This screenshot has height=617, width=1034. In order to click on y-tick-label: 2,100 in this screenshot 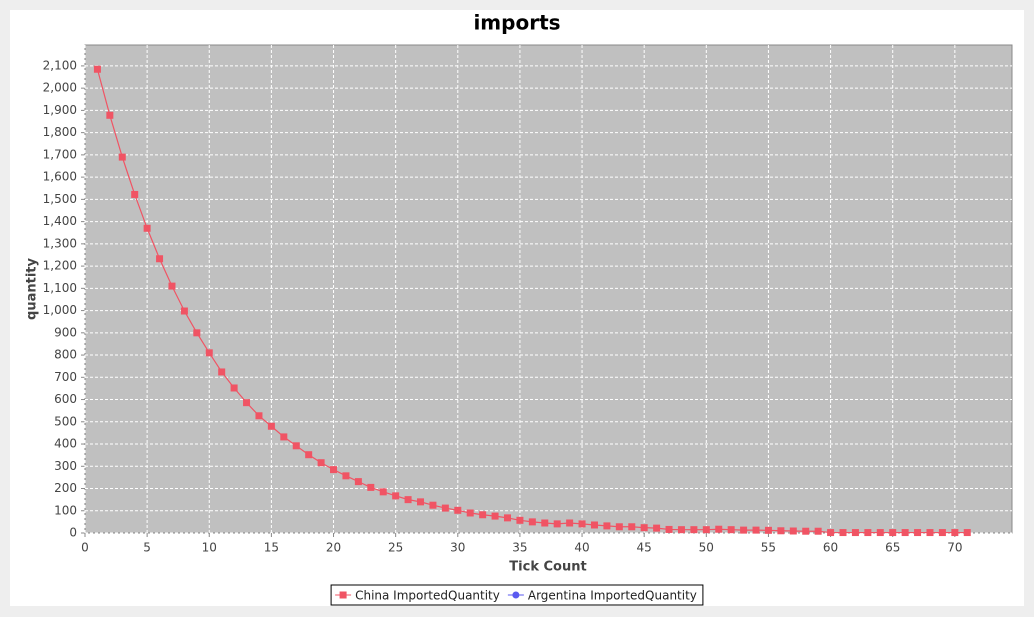, I will do `click(60, 65)`.